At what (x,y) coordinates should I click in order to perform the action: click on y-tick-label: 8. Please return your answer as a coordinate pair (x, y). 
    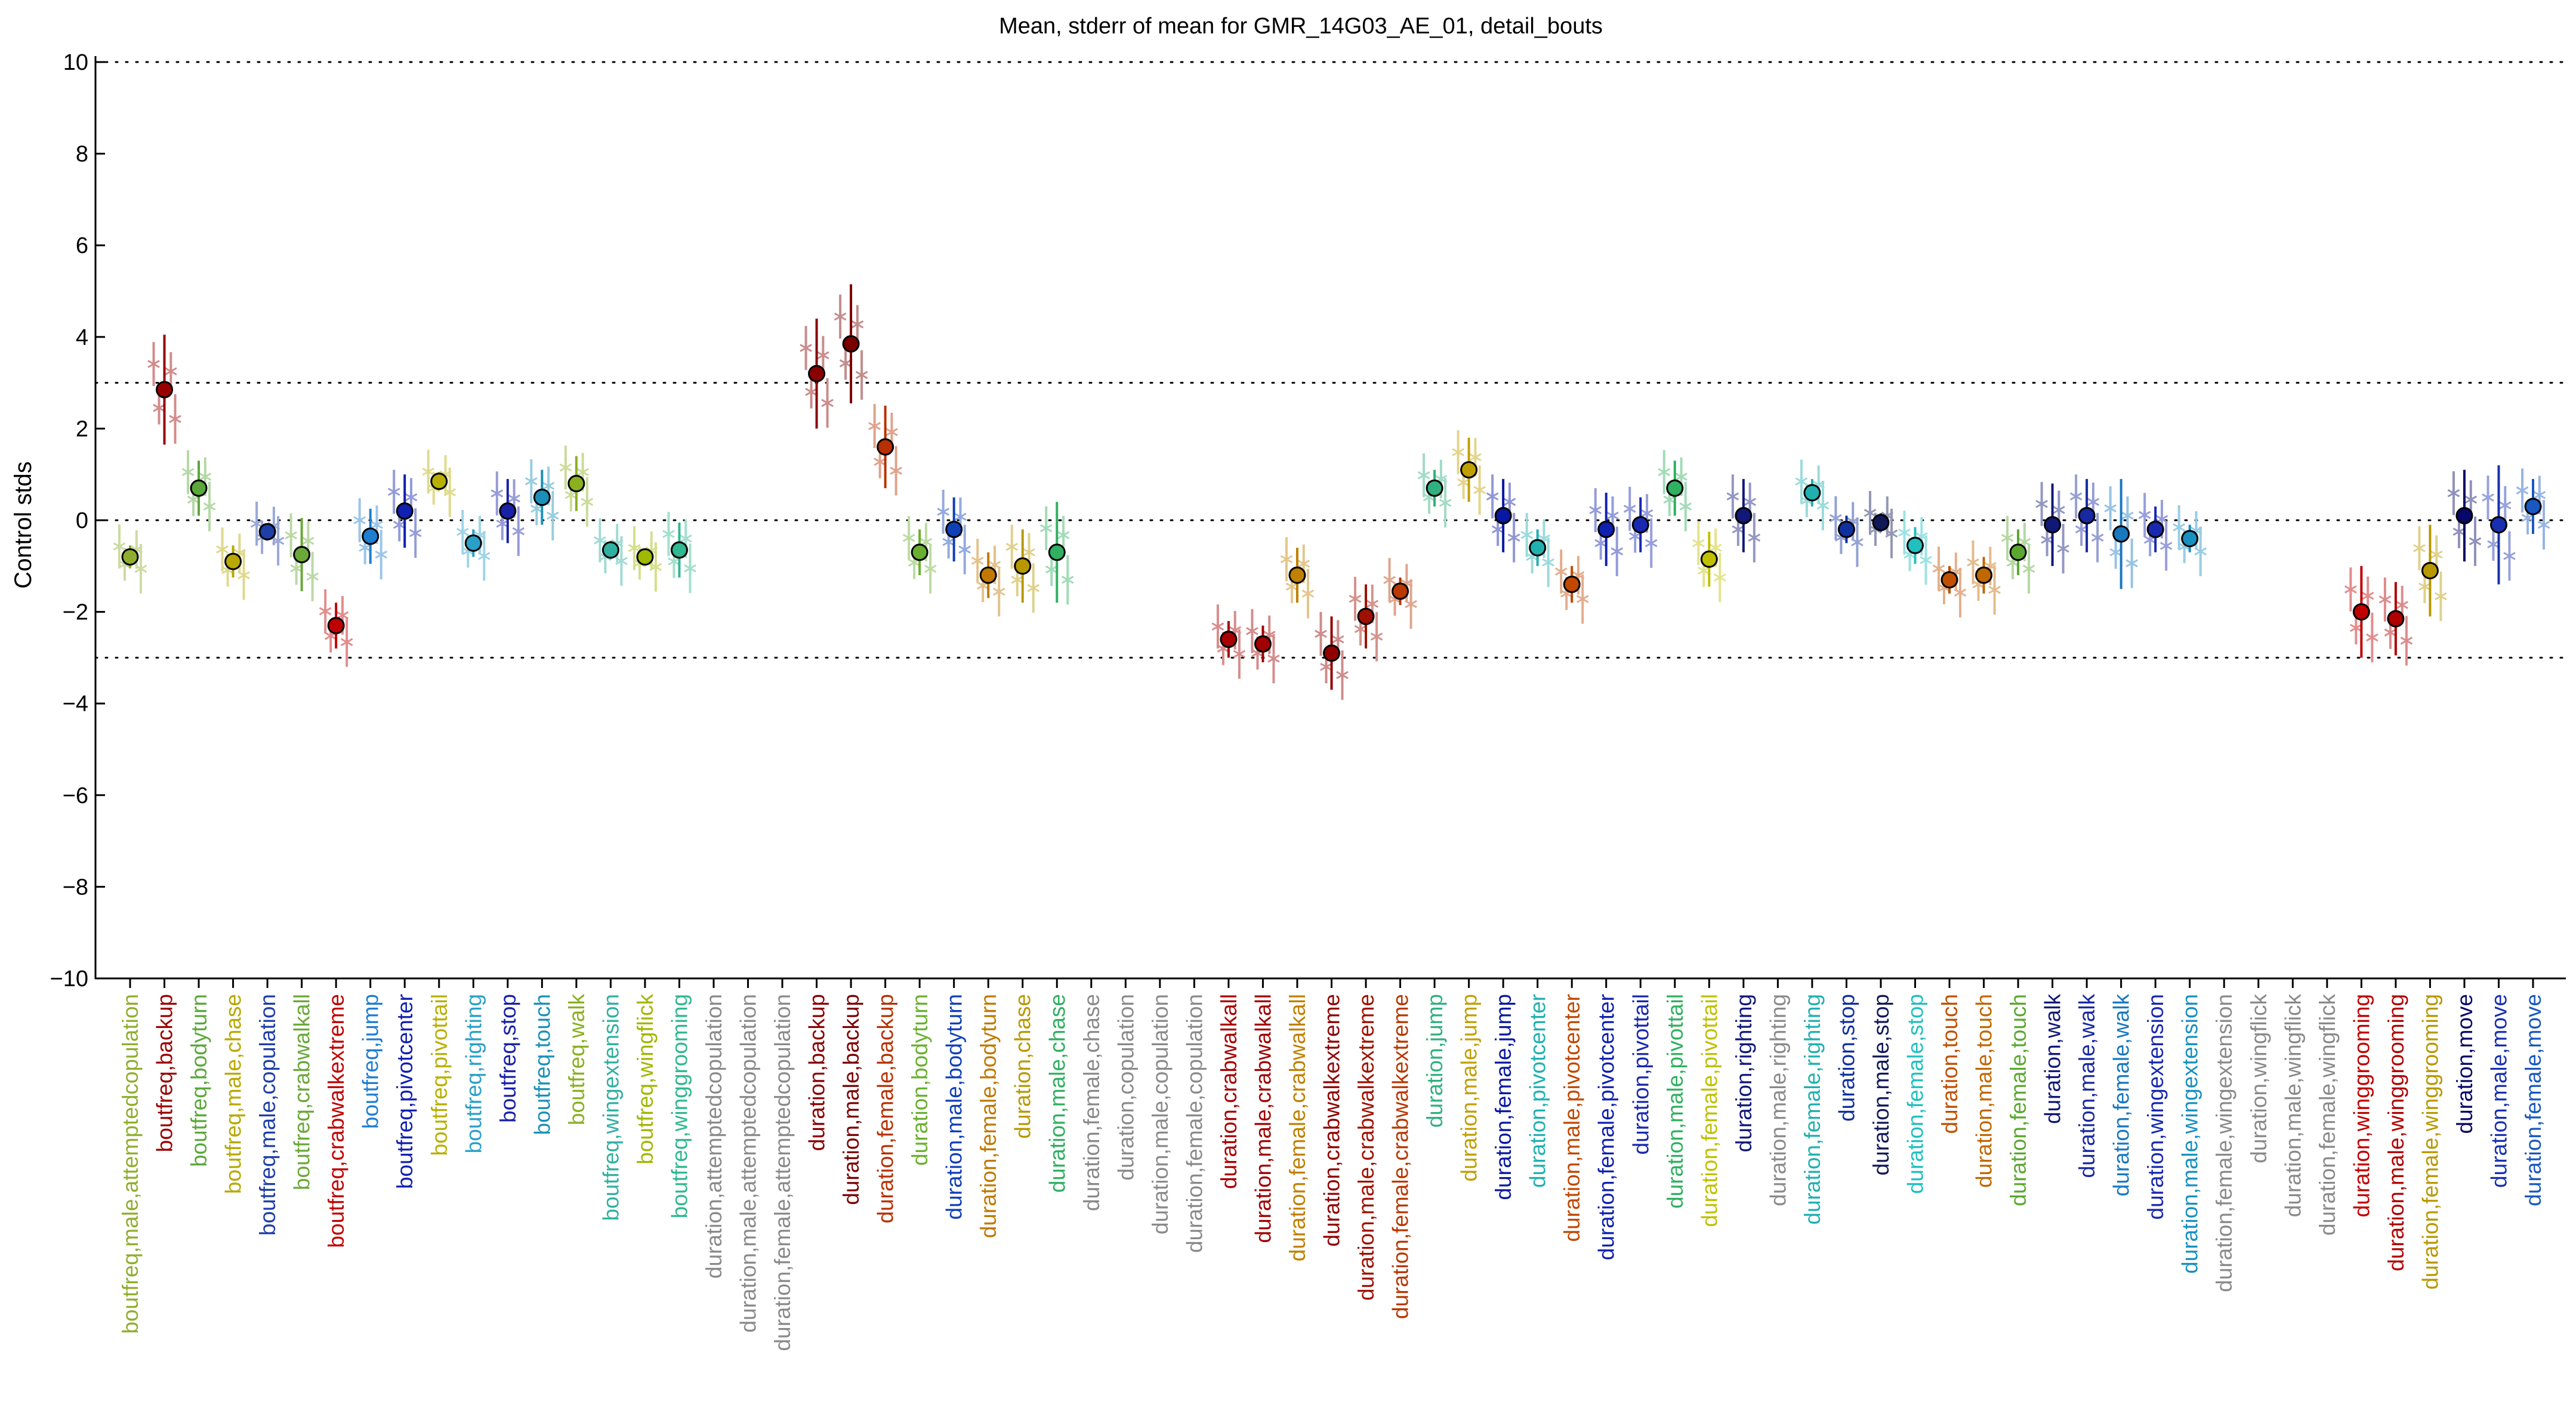
    Looking at the image, I should click on (82, 155).